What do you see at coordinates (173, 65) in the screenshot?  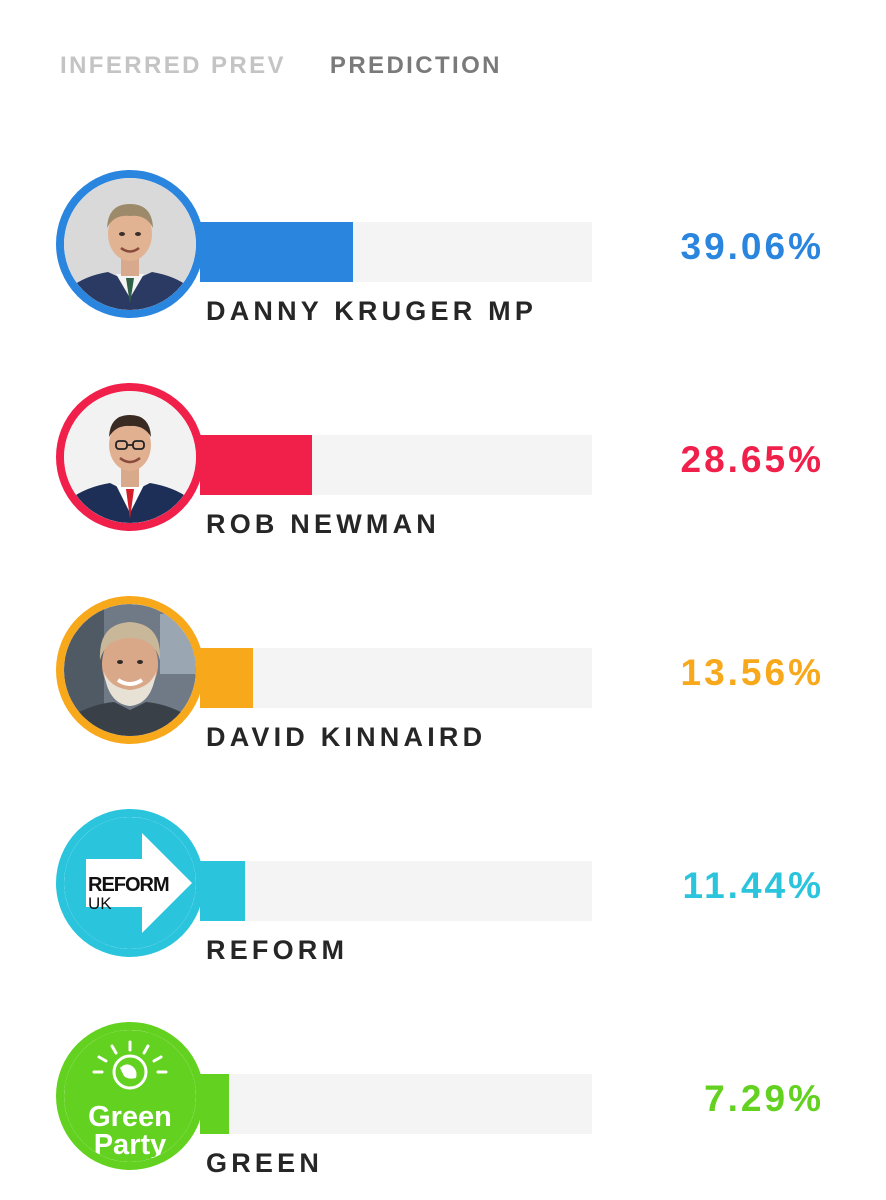 I see `tab-inferred-prev: INFERRED PREV` at bounding box center [173, 65].